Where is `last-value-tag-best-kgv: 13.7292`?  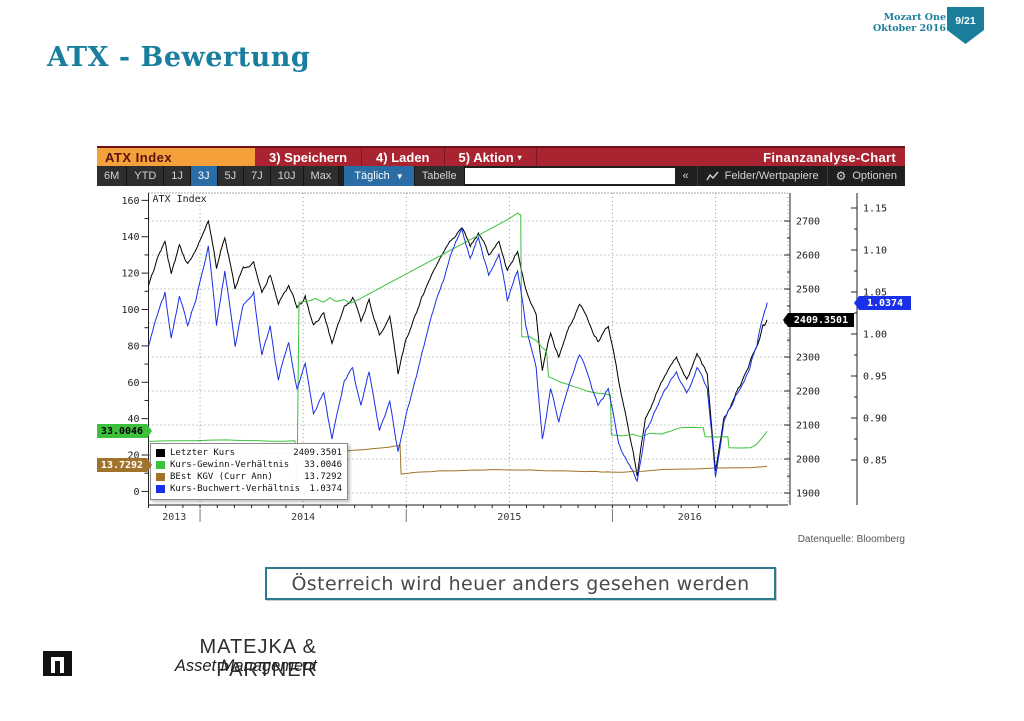
last-value-tag-best-kgv: 13.7292 is located at coordinates (124, 465).